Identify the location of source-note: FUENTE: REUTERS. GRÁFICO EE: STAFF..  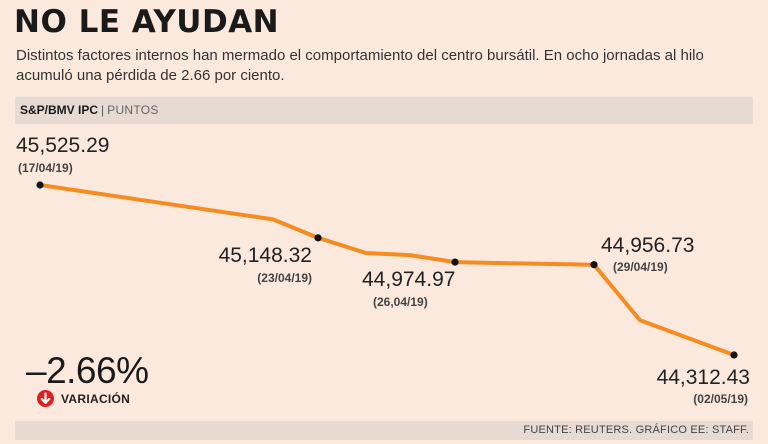
(636, 430).